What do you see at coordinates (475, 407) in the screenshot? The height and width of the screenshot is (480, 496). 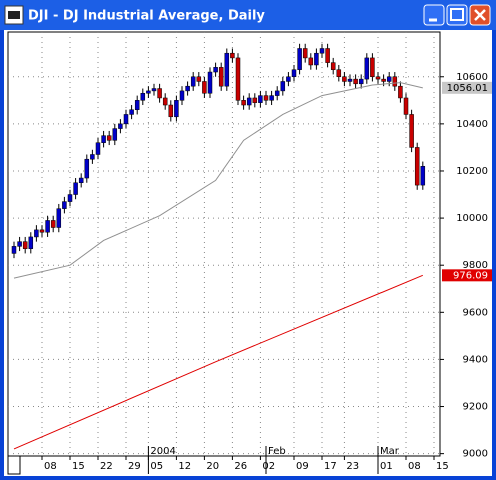 I see `y-tick-label: 9200` at bounding box center [475, 407].